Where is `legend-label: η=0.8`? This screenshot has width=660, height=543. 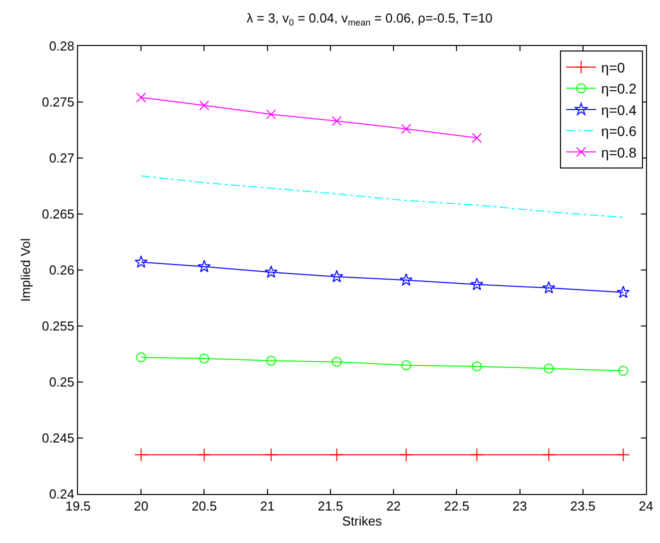 legend-label: η=0.8 is located at coordinates (619, 152).